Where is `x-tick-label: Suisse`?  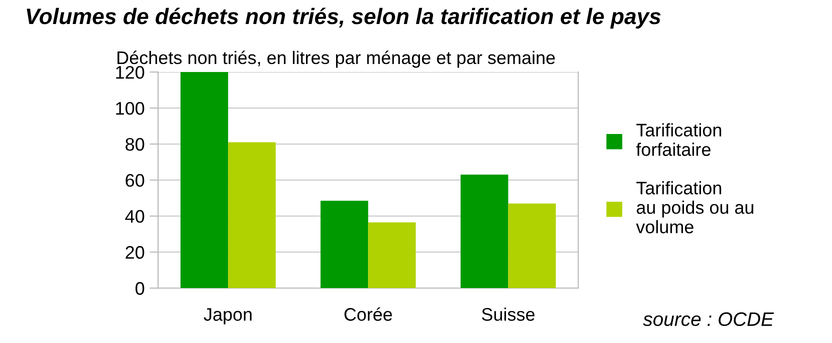
x-tick-label: Suisse is located at coordinates (508, 314).